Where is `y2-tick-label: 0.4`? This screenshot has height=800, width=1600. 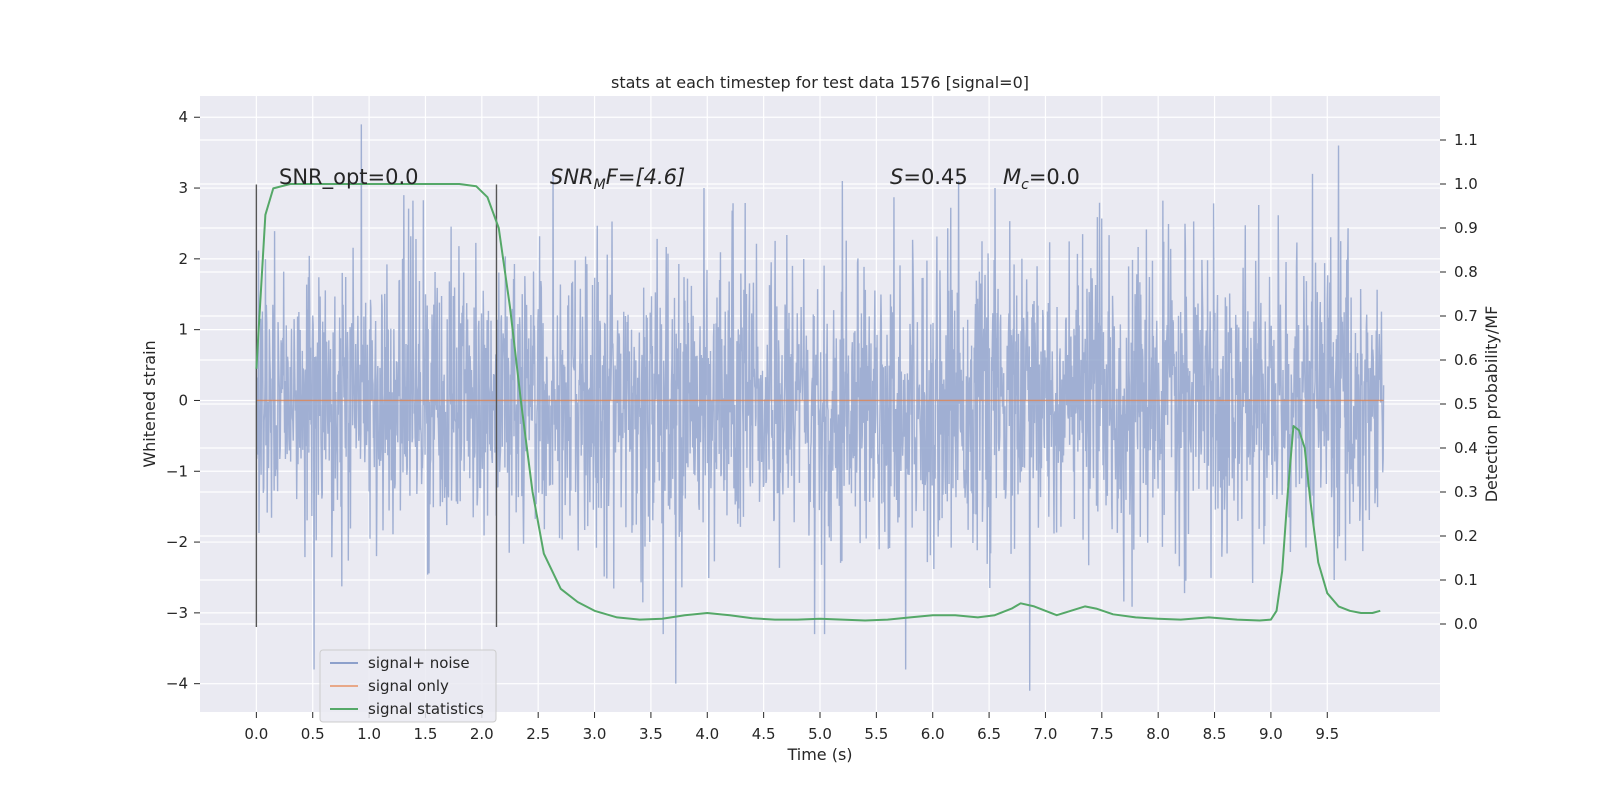 y2-tick-label: 0.4 is located at coordinates (1466, 448).